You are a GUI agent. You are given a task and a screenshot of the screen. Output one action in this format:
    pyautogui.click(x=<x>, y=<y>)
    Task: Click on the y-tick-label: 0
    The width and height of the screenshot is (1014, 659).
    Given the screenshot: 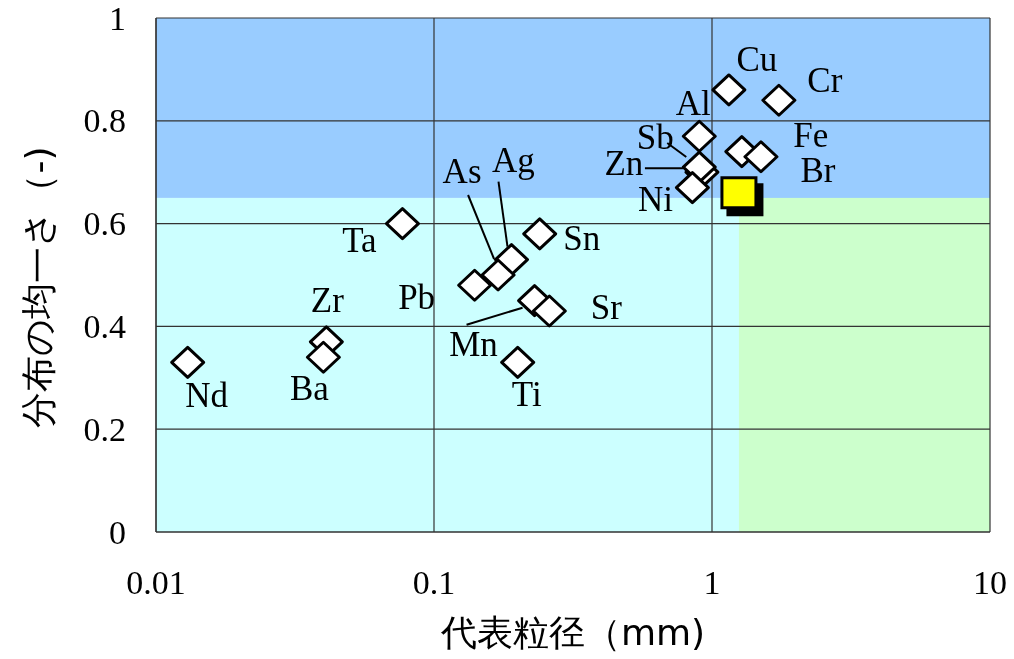 What is the action you would take?
    pyautogui.click(x=117, y=532)
    